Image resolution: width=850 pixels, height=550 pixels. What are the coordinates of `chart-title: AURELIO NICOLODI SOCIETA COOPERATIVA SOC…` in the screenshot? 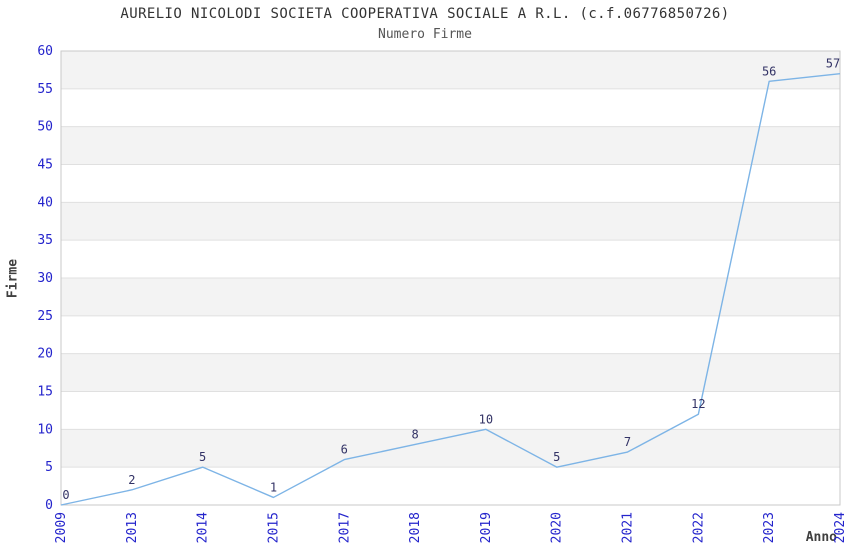 It's located at (425, 14).